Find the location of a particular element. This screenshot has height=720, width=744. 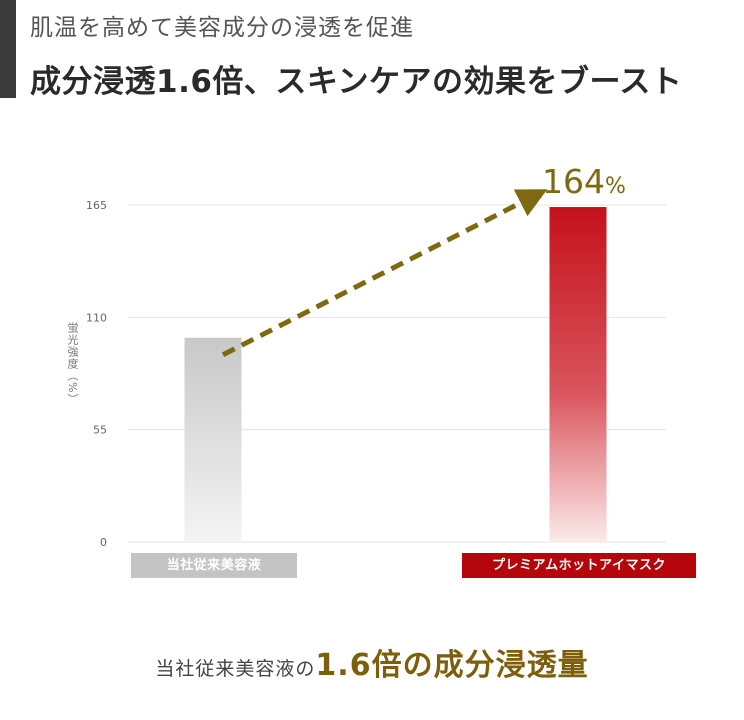

bottom-caption: 当社従来美容液の1.6倍の成分浸透量 is located at coordinates (372, 662).